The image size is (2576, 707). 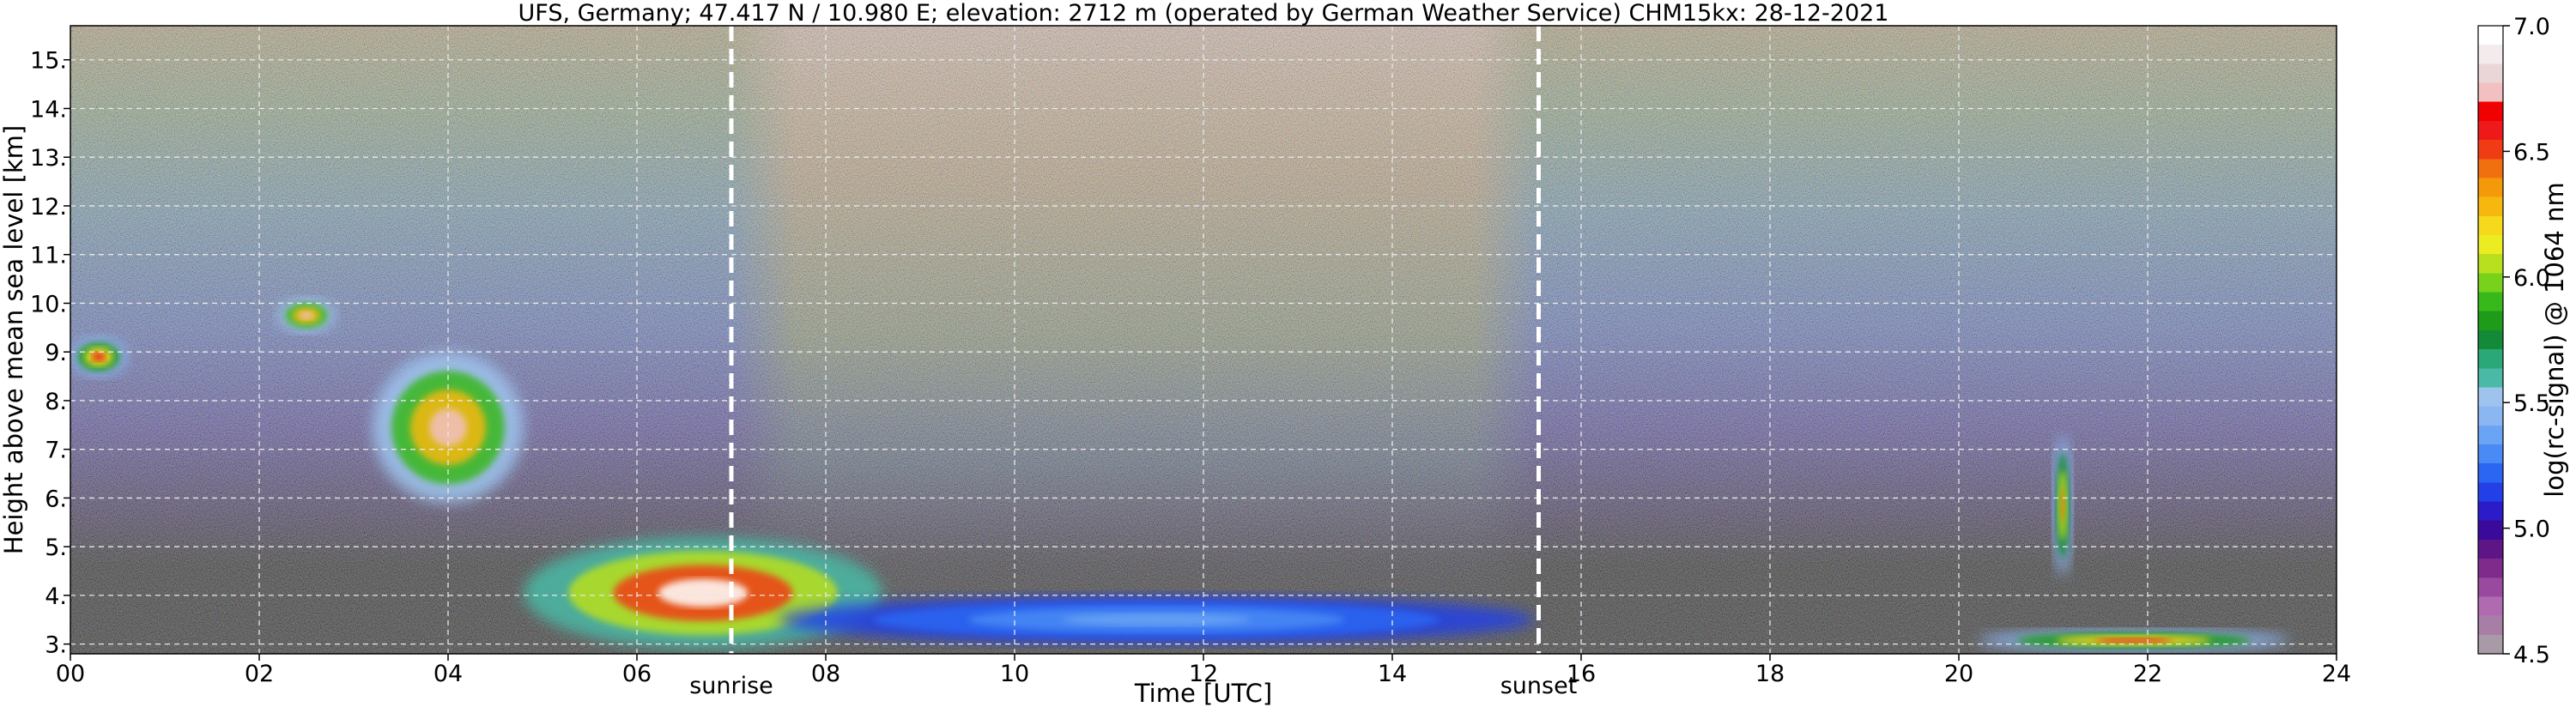 I want to click on colorbar-tick-label: 7.0, so click(x=2531, y=27).